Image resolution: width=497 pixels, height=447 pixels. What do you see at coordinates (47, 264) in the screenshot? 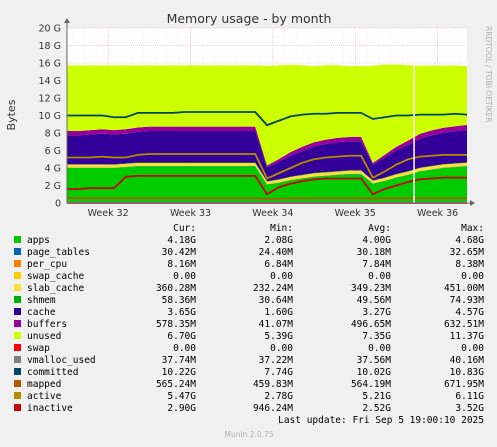
I see `legend-name: per_cpu` at bounding box center [47, 264].